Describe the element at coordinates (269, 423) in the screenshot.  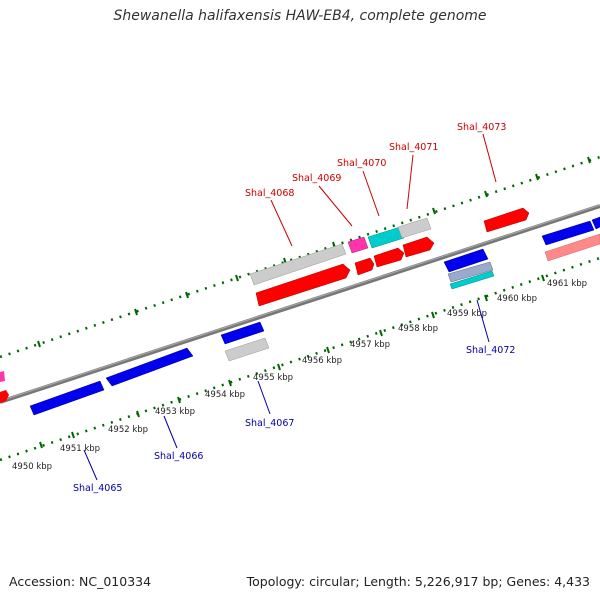
I see `gene-label: Shal_4067` at that location.